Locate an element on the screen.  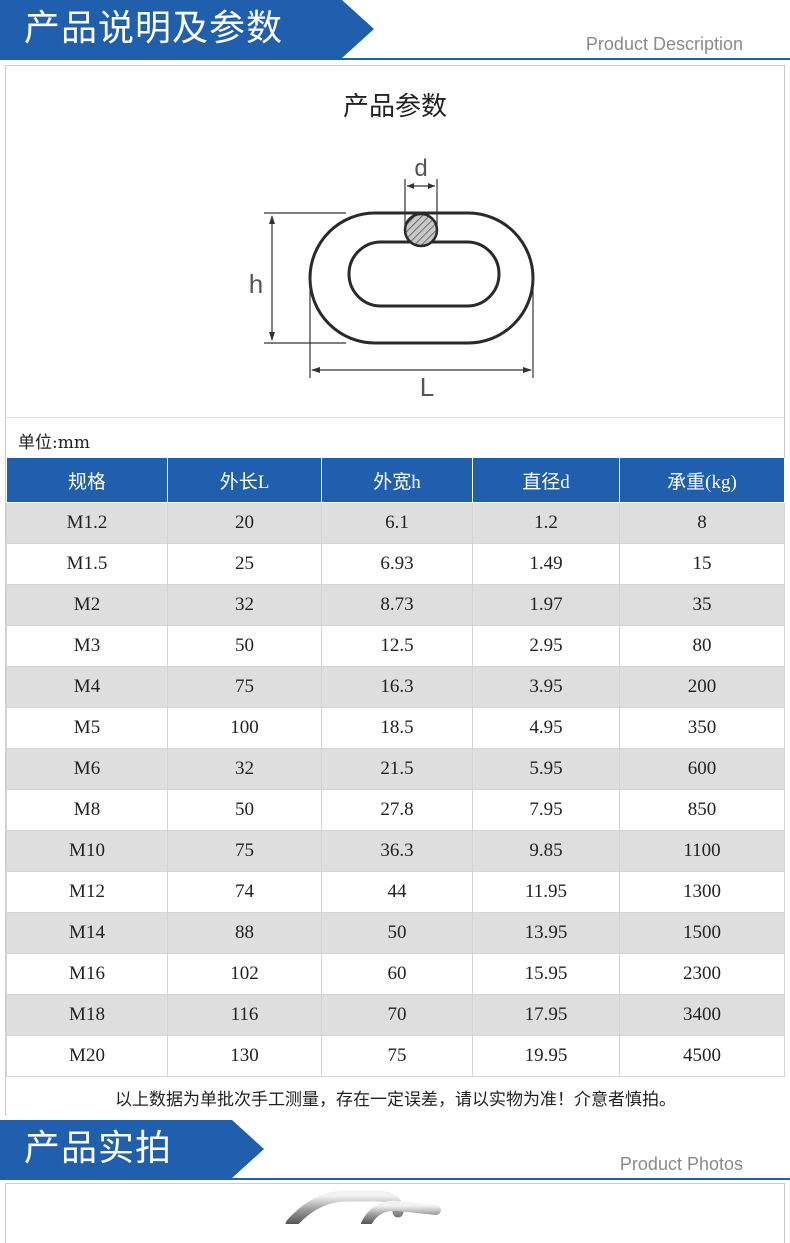
cell-spec: M12 is located at coordinates (87, 892).